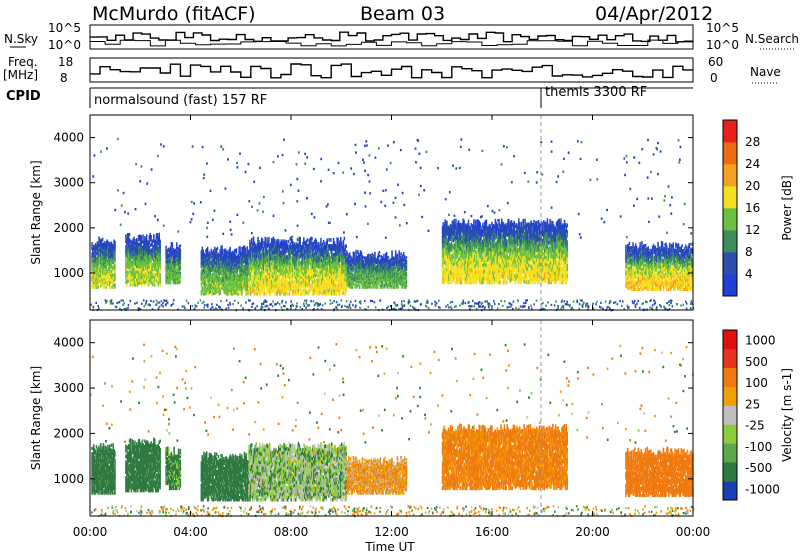 The height and width of the screenshot is (558, 800). What do you see at coordinates (715, 62) in the screenshot?
I see `nave-top-tick: 60` at bounding box center [715, 62].